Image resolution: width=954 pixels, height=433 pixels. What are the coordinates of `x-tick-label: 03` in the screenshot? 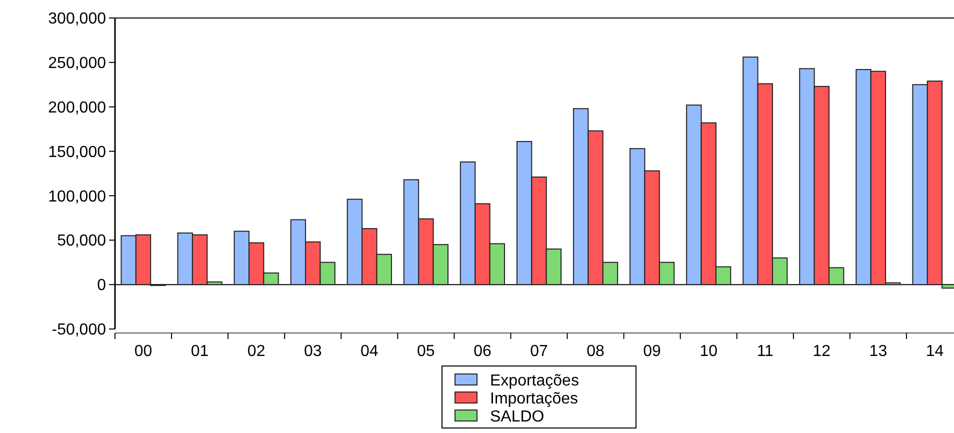 It's located at (313, 351).